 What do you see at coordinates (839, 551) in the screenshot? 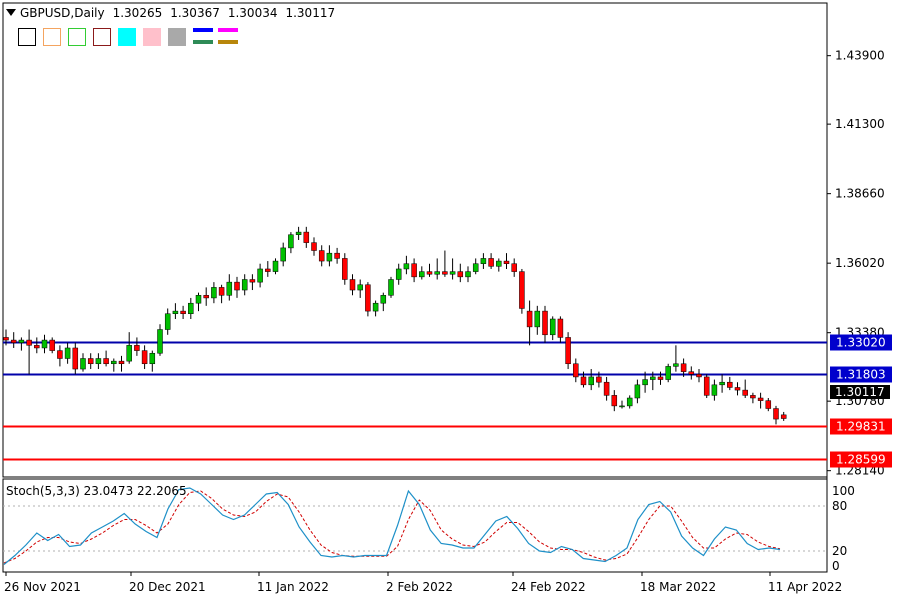
I see `stoch-axis-label: 20` at bounding box center [839, 551].